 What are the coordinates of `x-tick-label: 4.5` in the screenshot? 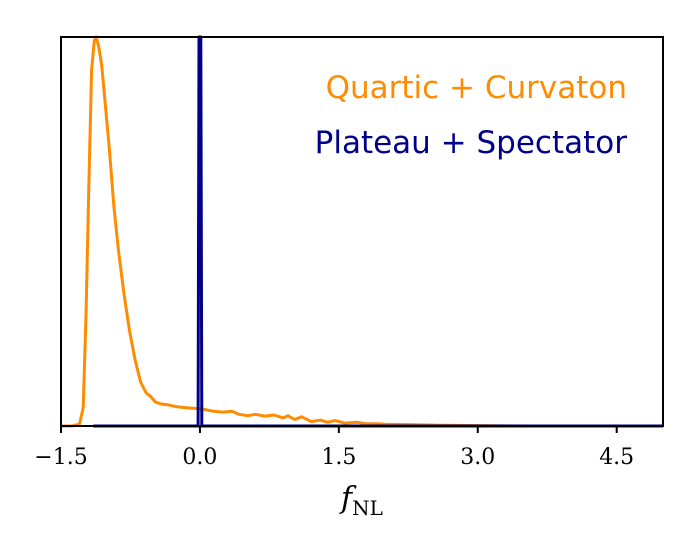 It's located at (616, 457).